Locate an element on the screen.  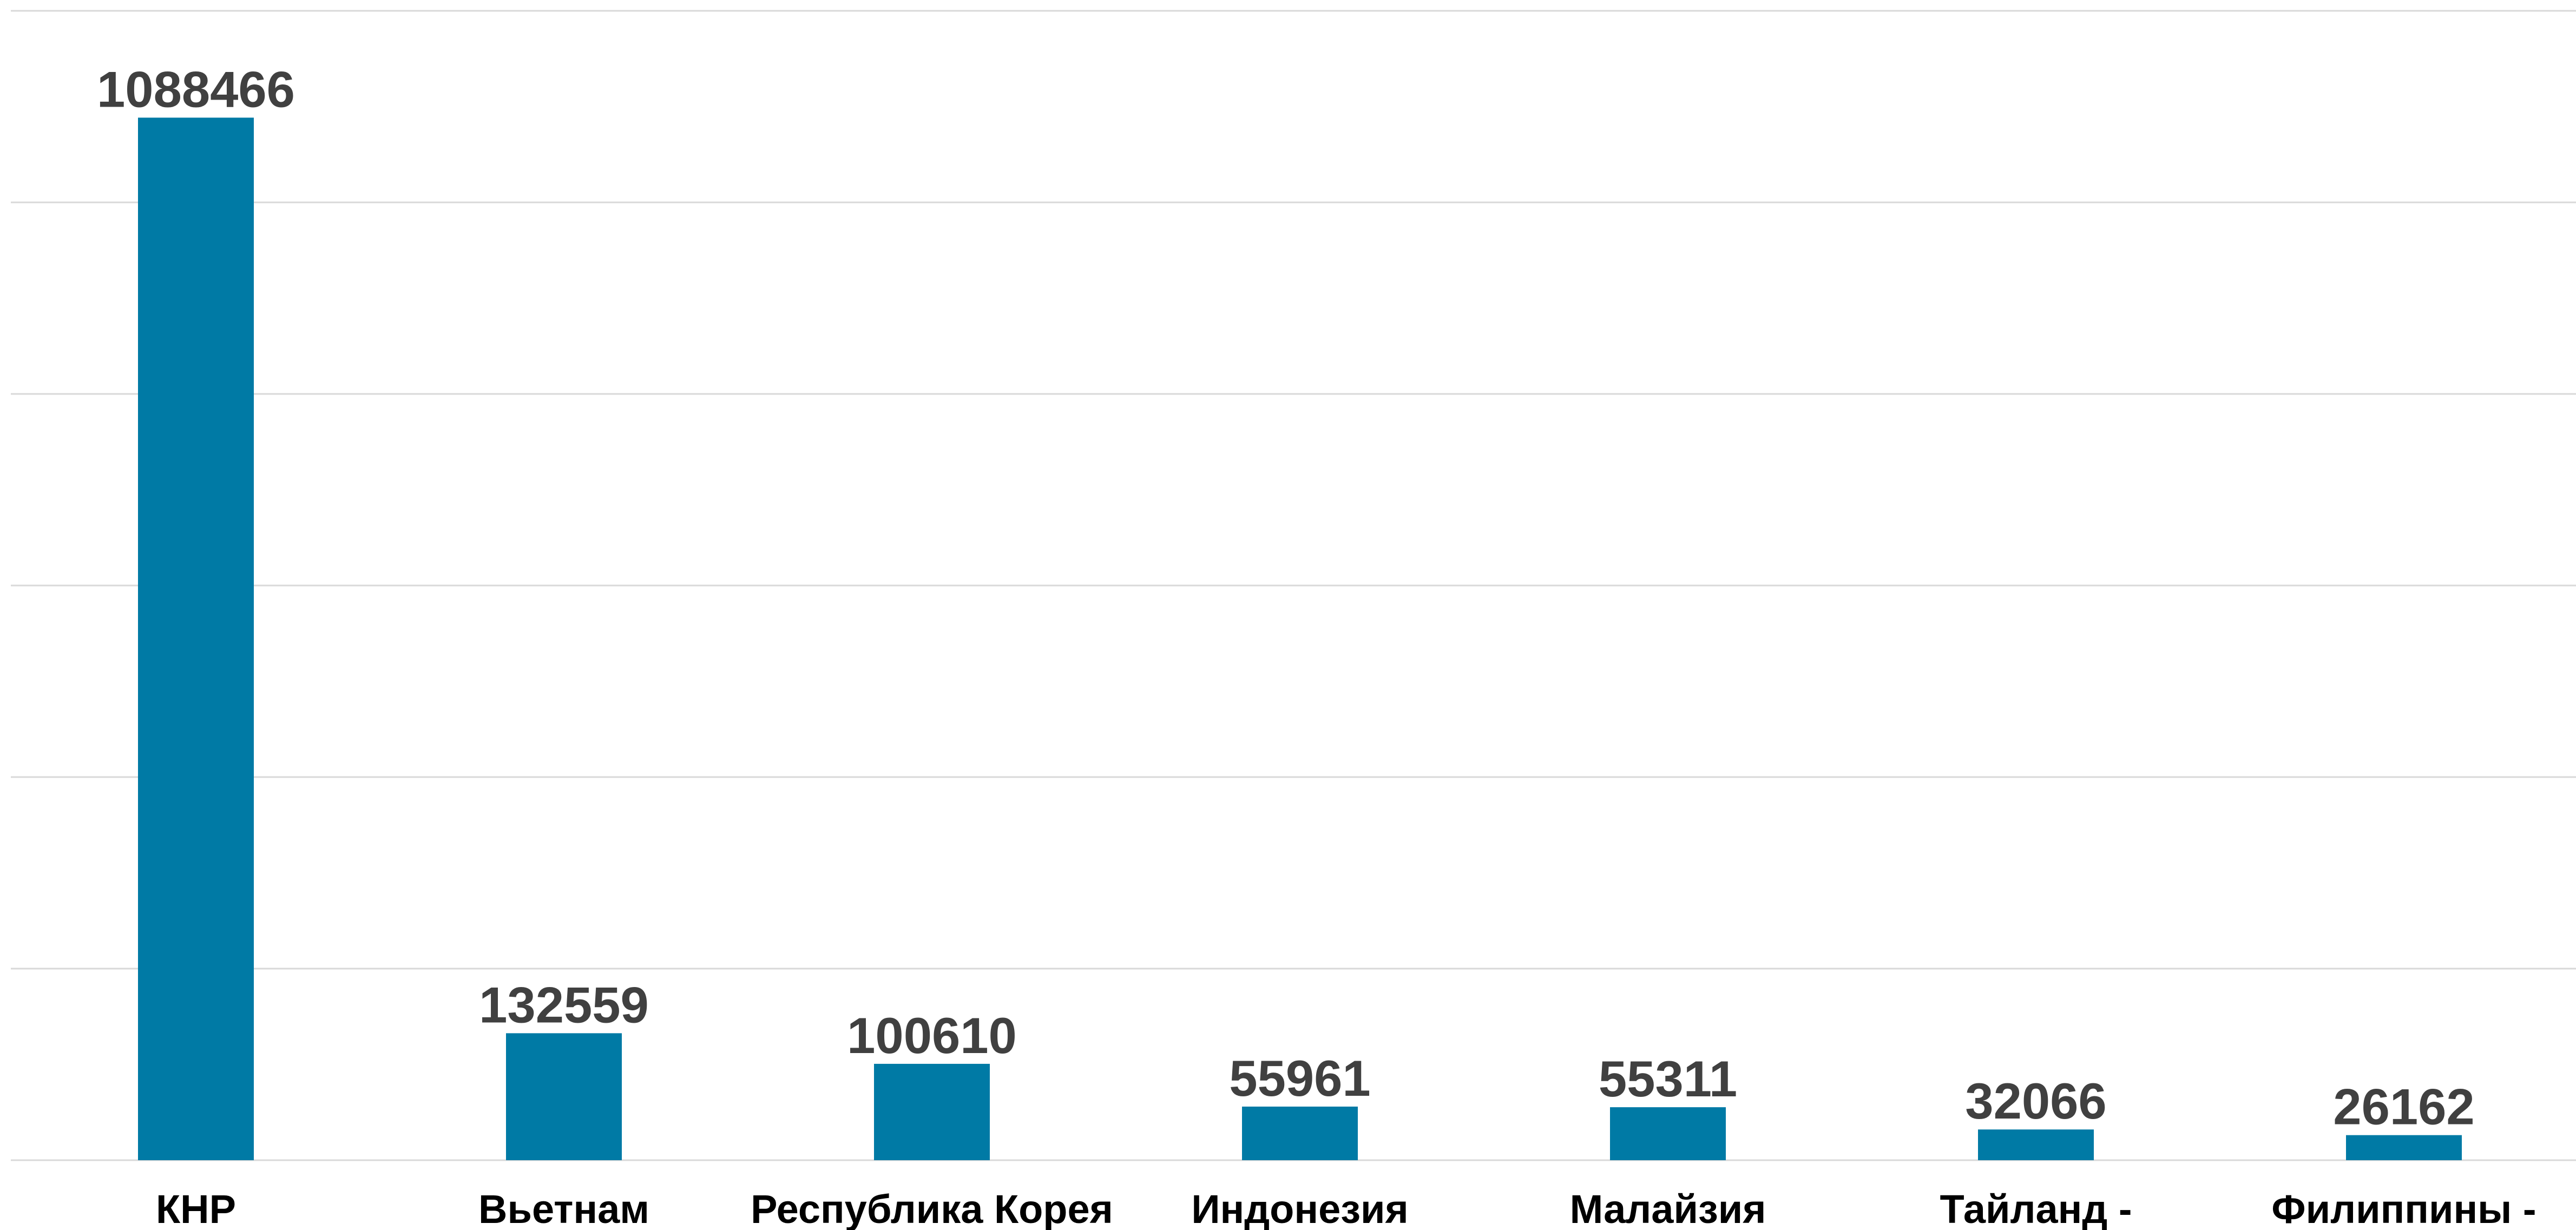
category-label: Республика Корея is located at coordinates (932, 1208).